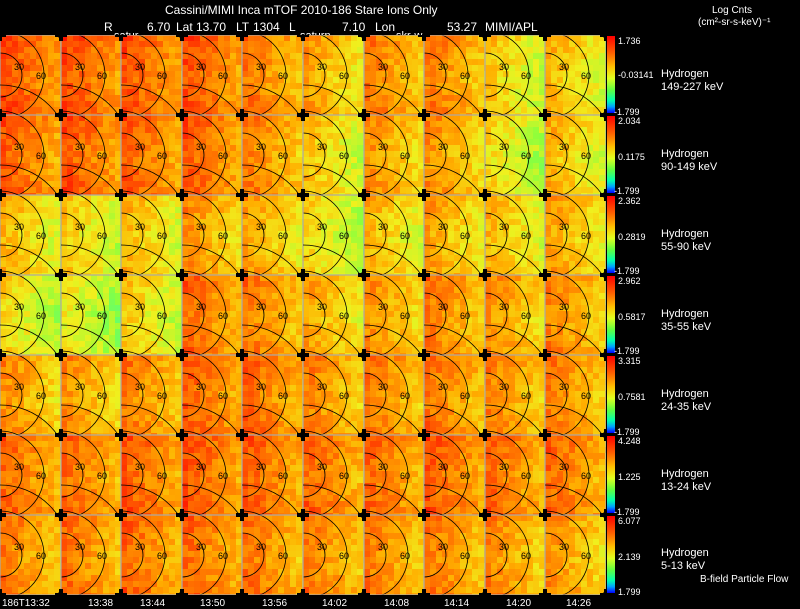  What do you see at coordinates (631, 157) in the screenshot?
I see `colorbar-mid: 0.1175` at bounding box center [631, 157].